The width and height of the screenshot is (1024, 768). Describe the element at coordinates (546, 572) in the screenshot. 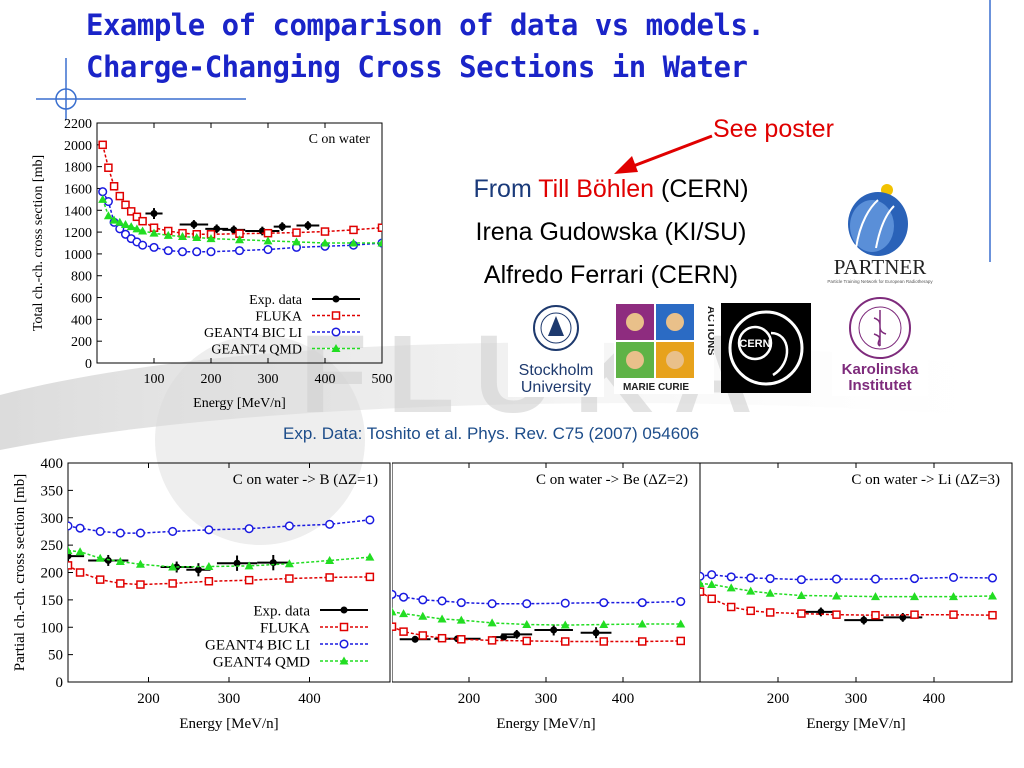

I see `plot-frame` at that location.